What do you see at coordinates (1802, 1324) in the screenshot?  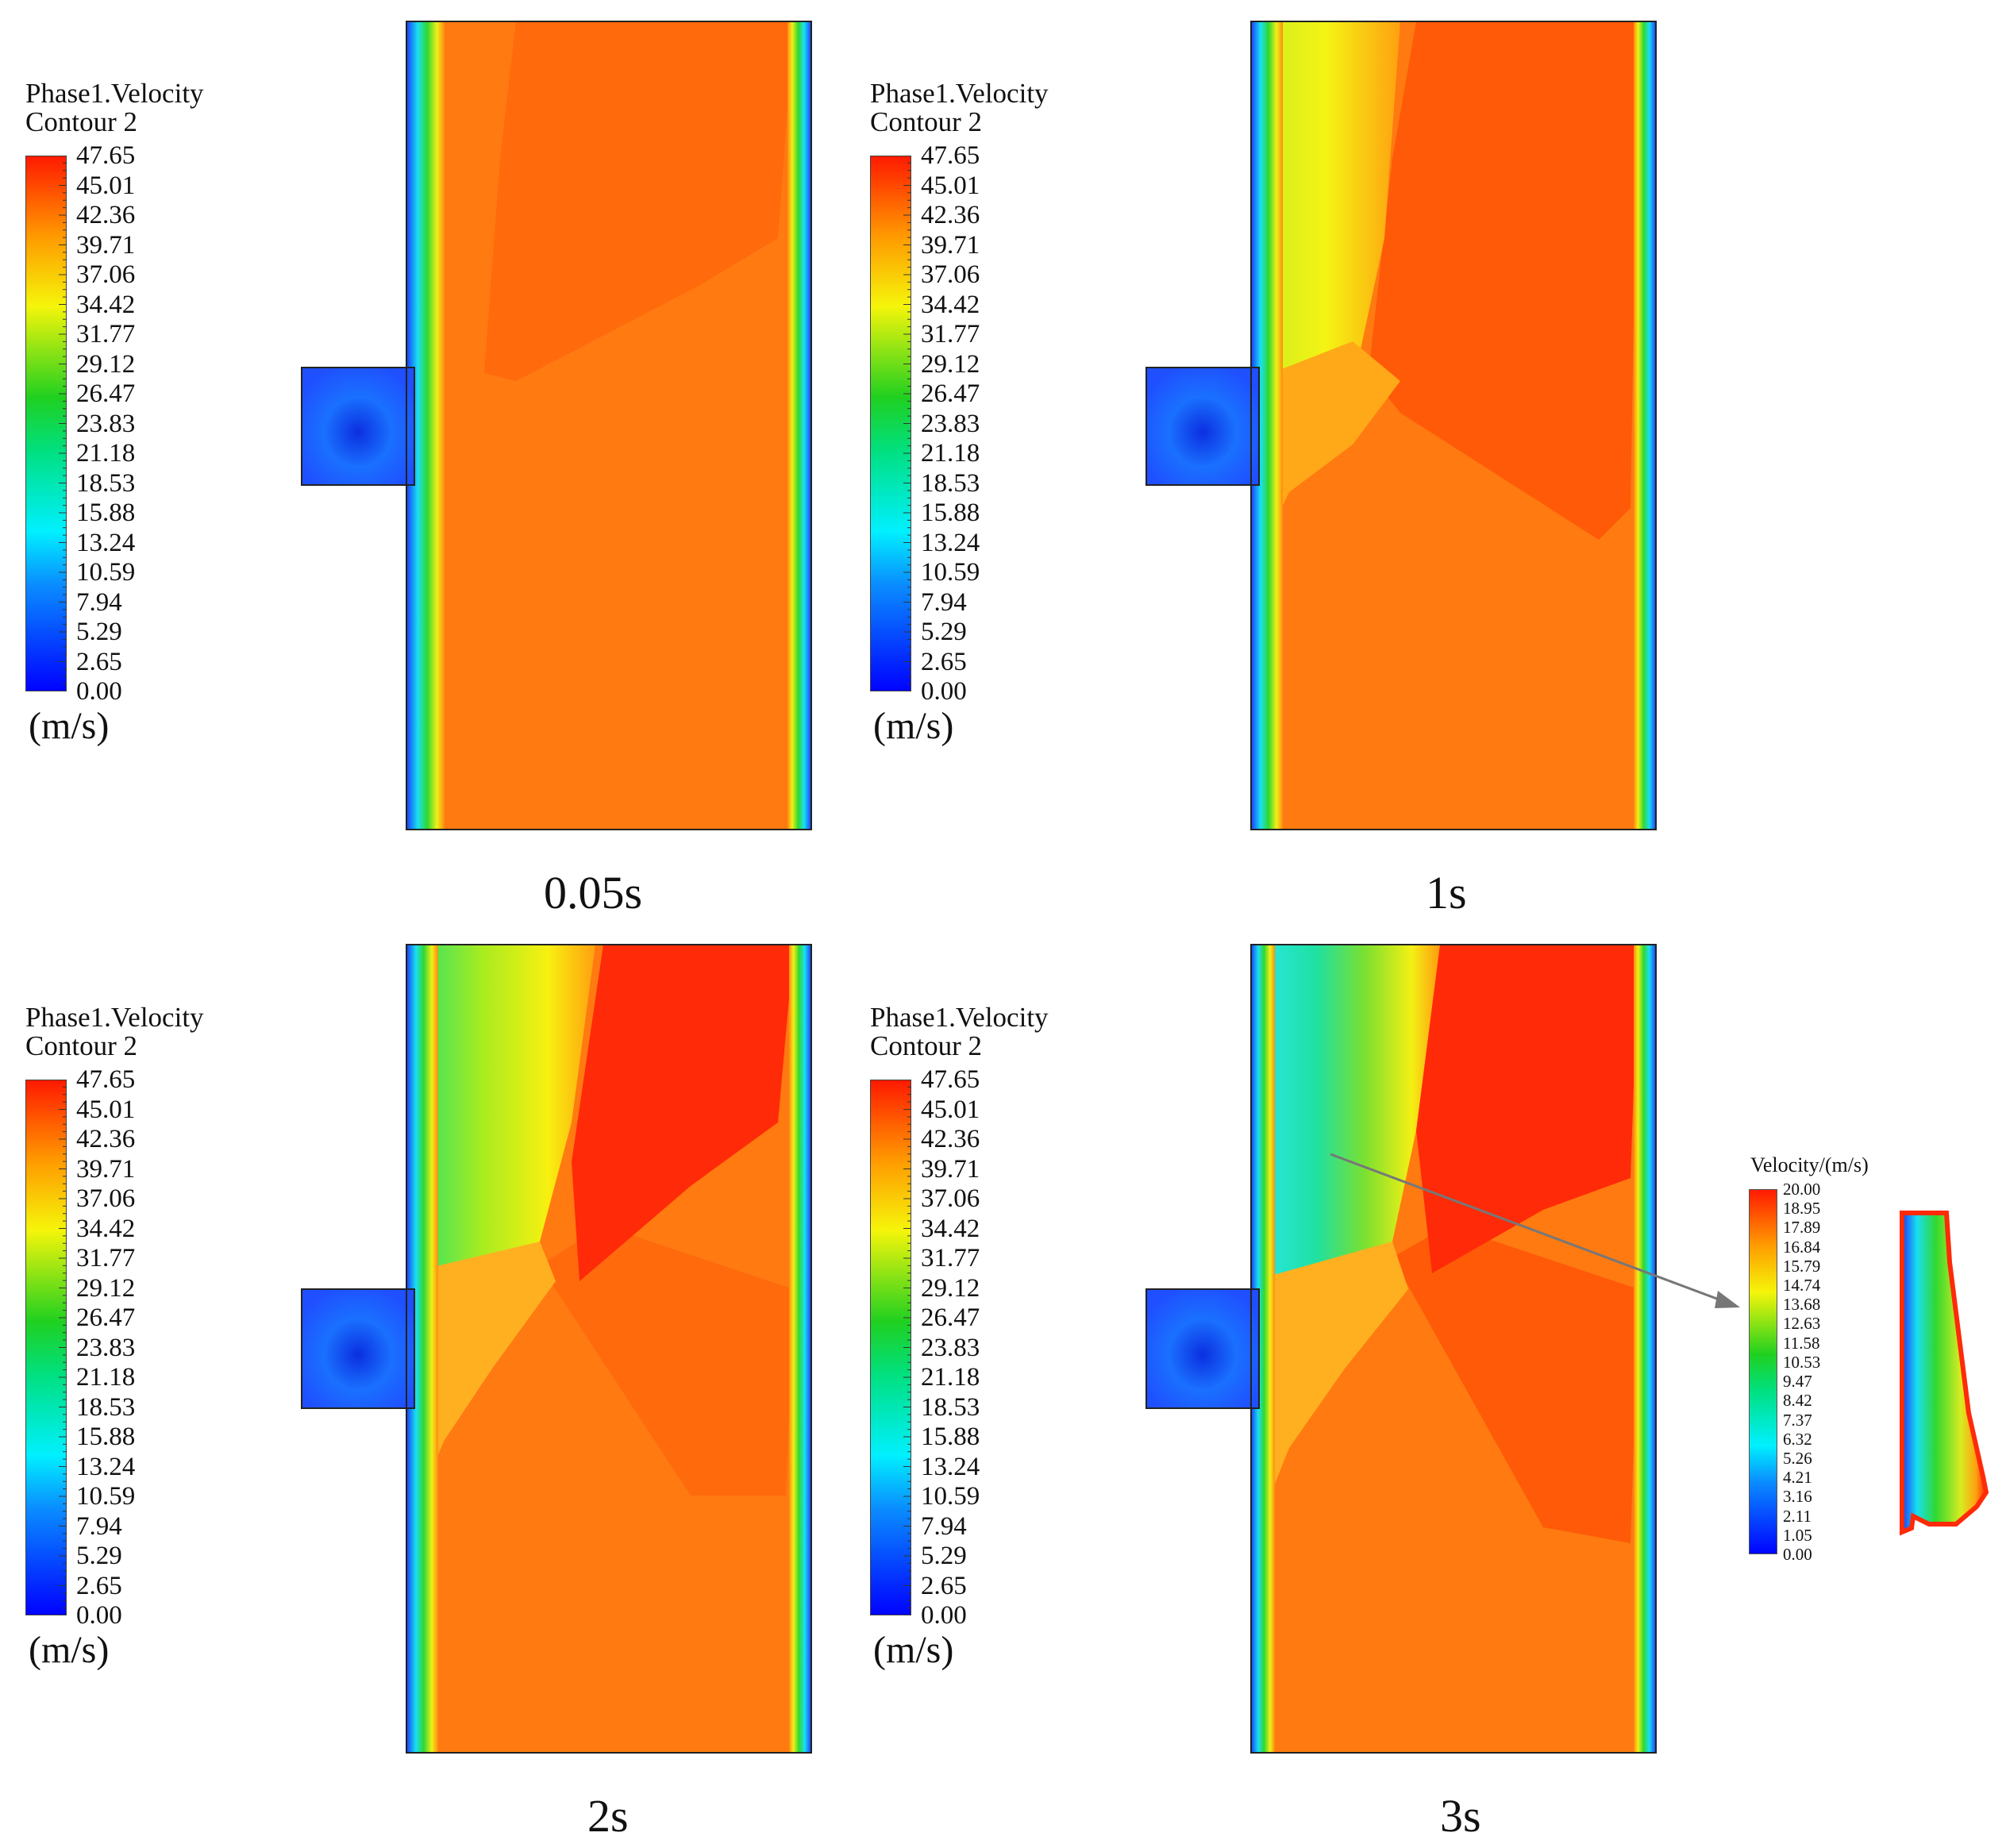 I see `inset-tick-label: 12.63` at bounding box center [1802, 1324].